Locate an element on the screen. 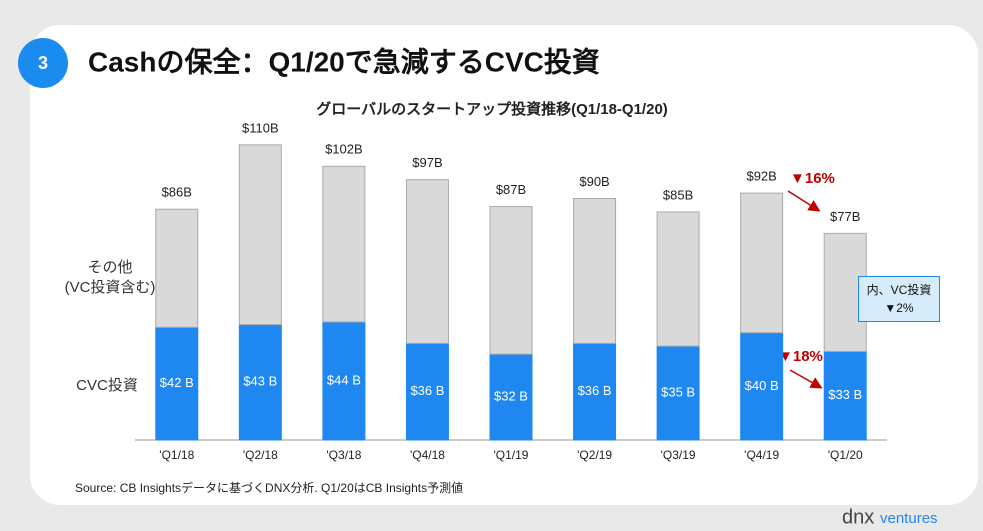 This screenshot has height=531, width=983. value-label: $33 B is located at coordinates (845, 394).